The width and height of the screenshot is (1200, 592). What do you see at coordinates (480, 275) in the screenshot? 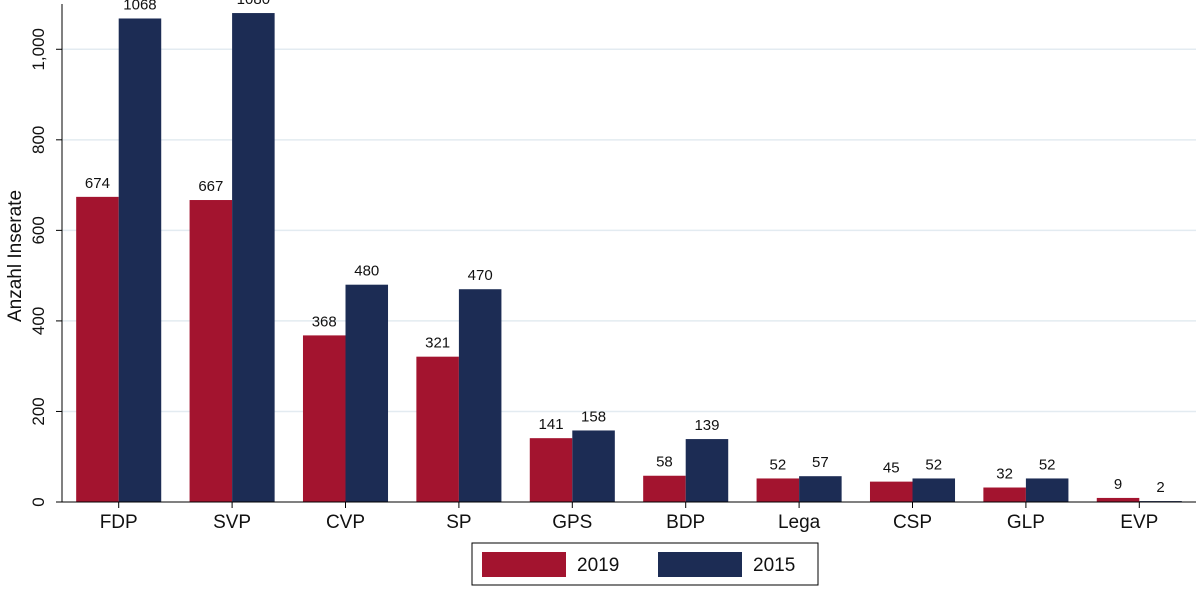
I see `data-label-sp-2015: 470` at bounding box center [480, 275].